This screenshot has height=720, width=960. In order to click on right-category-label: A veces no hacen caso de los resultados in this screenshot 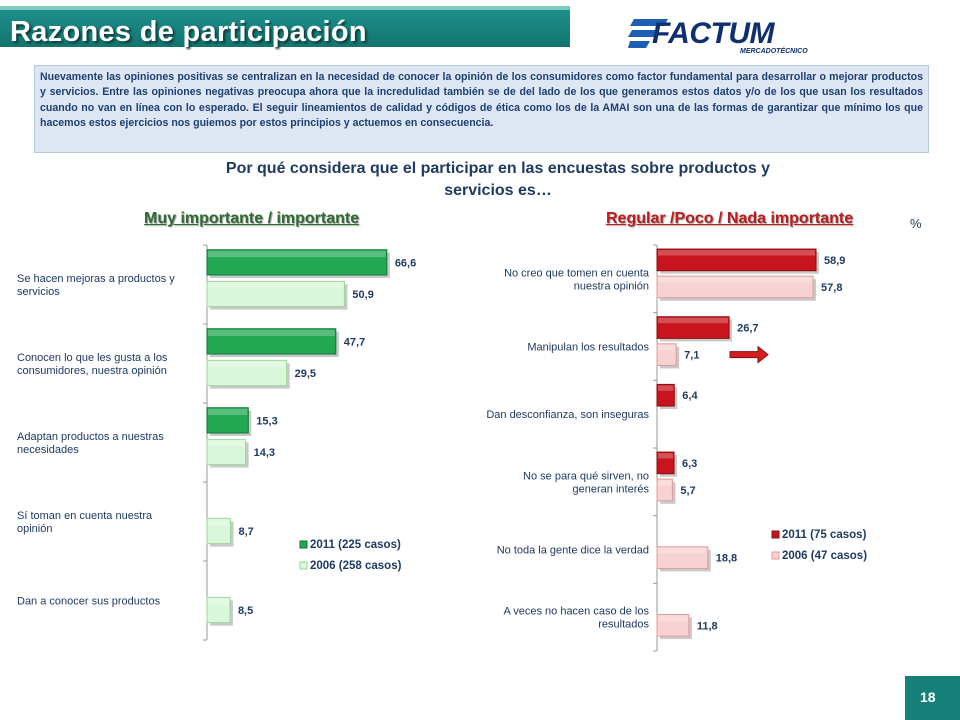, I will do `click(576, 618)`.